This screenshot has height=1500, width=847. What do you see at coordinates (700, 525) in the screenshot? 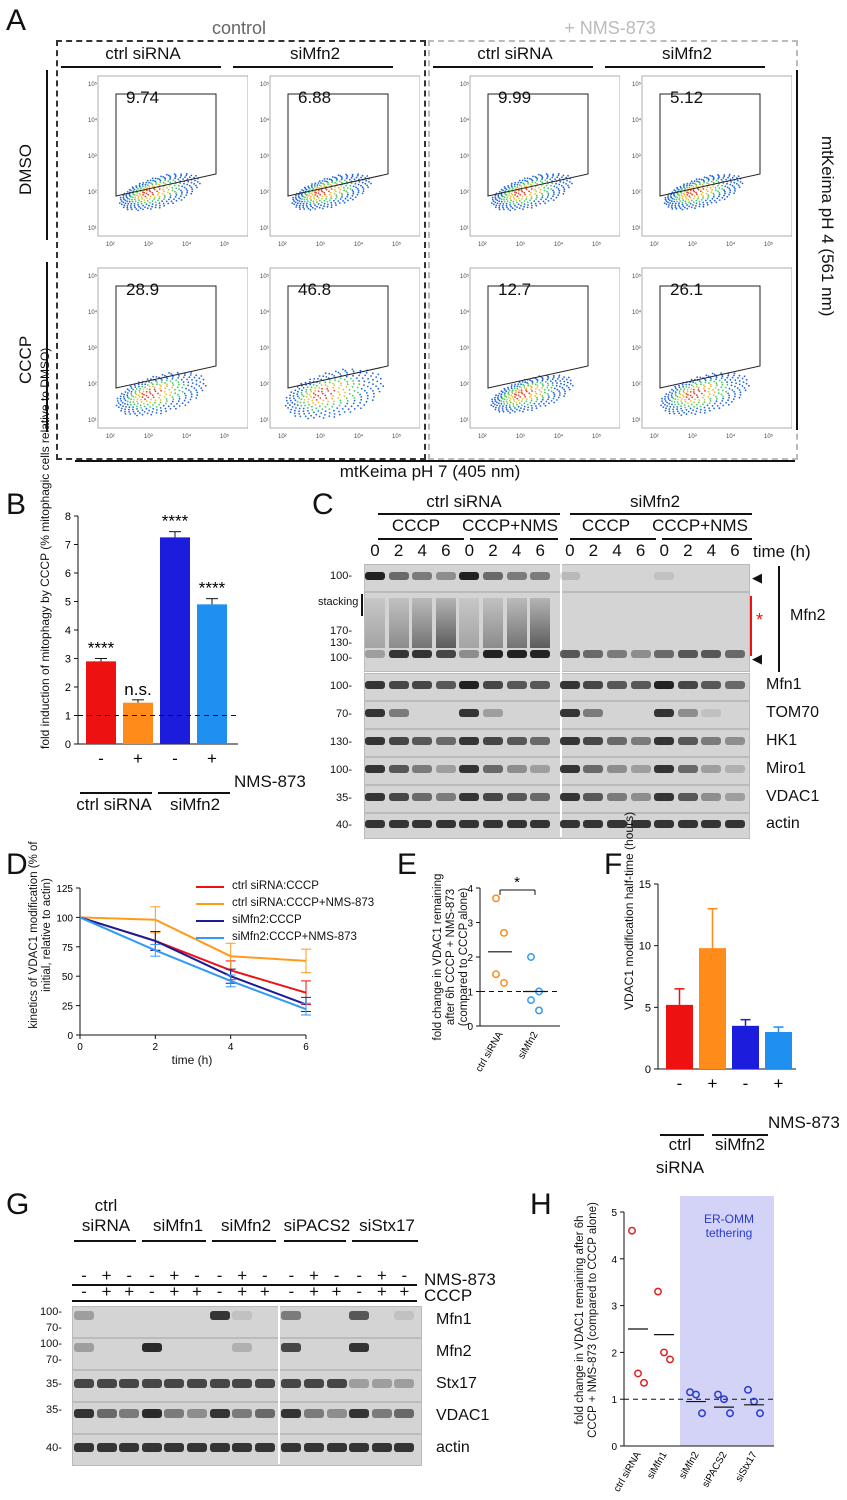
I see `blot-c-sub-4: CCCP+NMS` at bounding box center [700, 525].